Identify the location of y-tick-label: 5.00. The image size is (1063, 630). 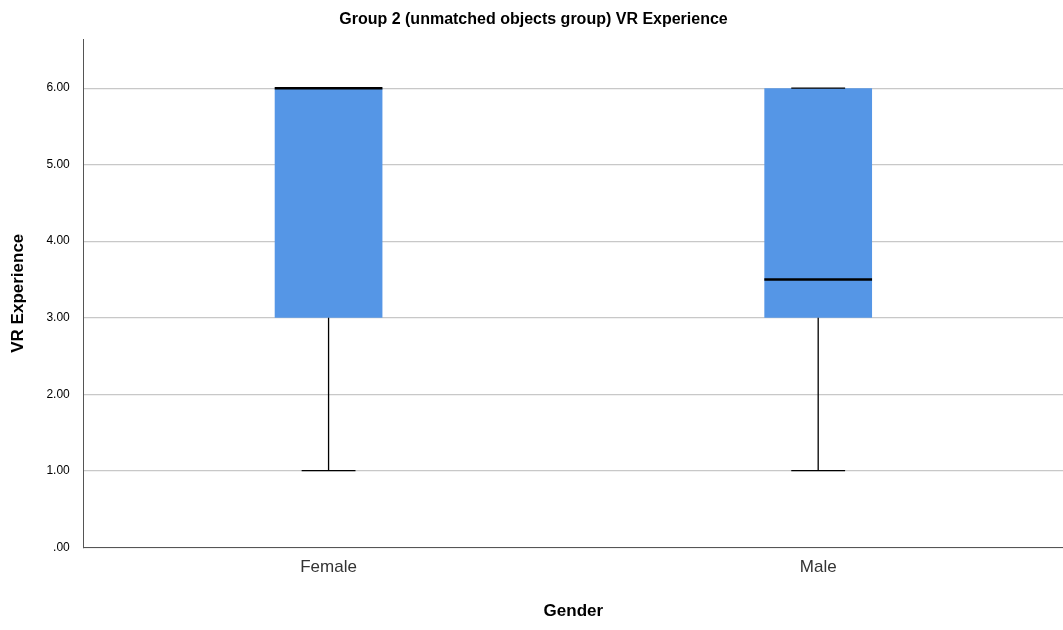
(58, 163).